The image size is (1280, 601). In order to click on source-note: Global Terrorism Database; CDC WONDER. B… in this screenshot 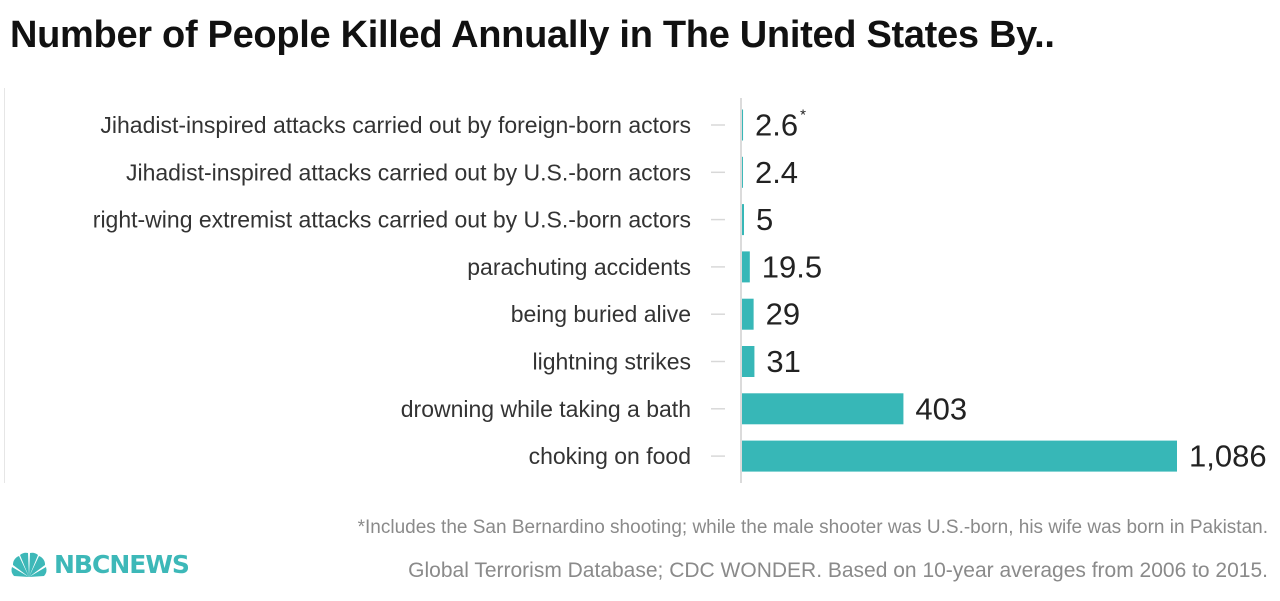, I will do `click(838, 570)`.